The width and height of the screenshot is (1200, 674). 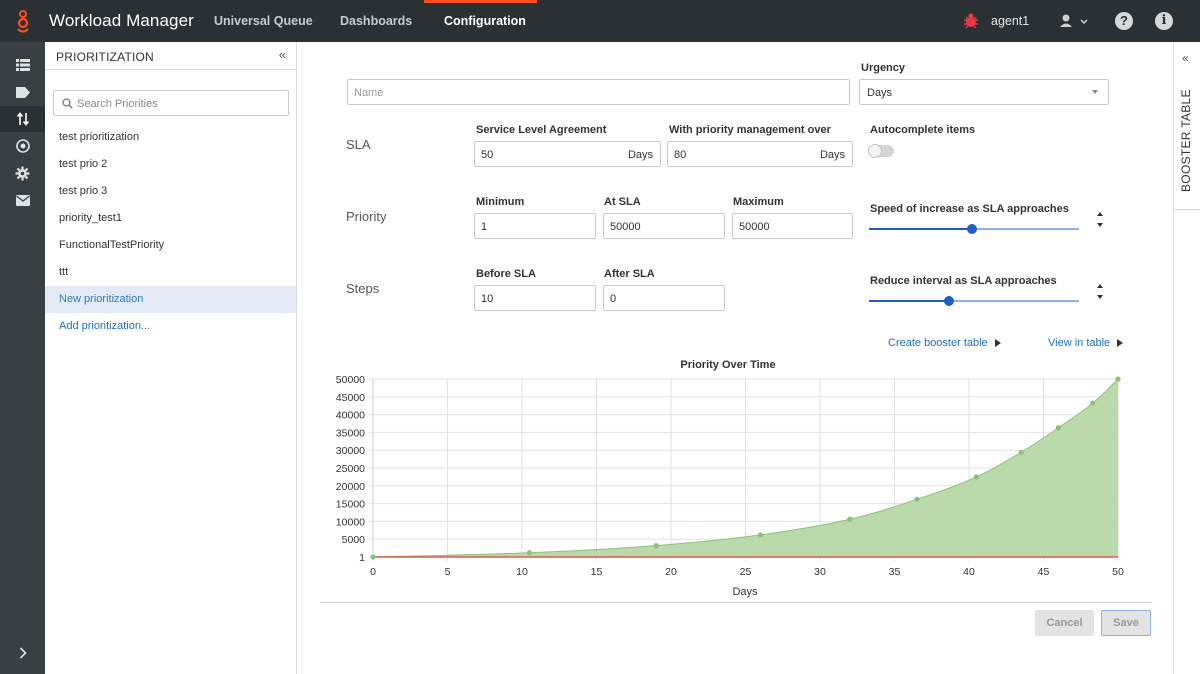 What do you see at coordinates (350, 451) in the screenshot?
I see `y-tick-label: 30000` at bounding box center [350, 451].